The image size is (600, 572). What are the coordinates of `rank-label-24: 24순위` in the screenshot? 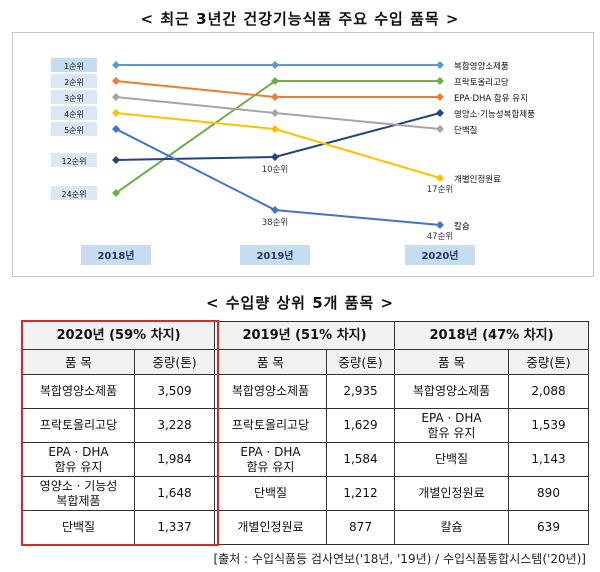 It's located at (74, 194).